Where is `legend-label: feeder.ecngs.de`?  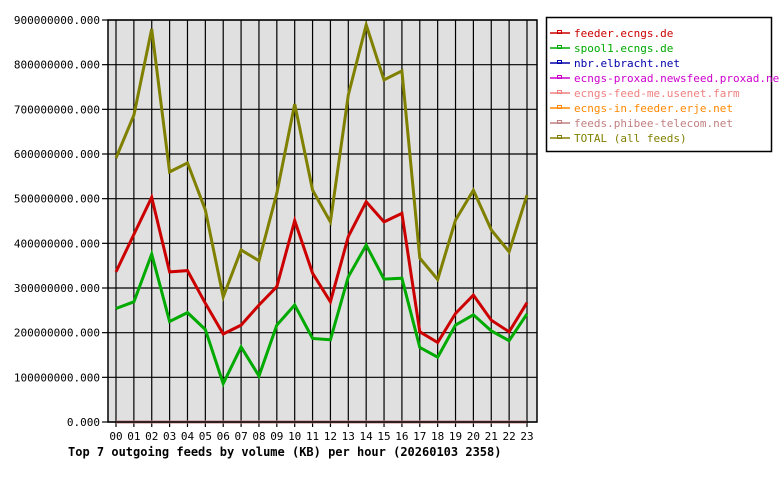 legend-label: feeder.ecngs.de is located at coordinates (623, 33).